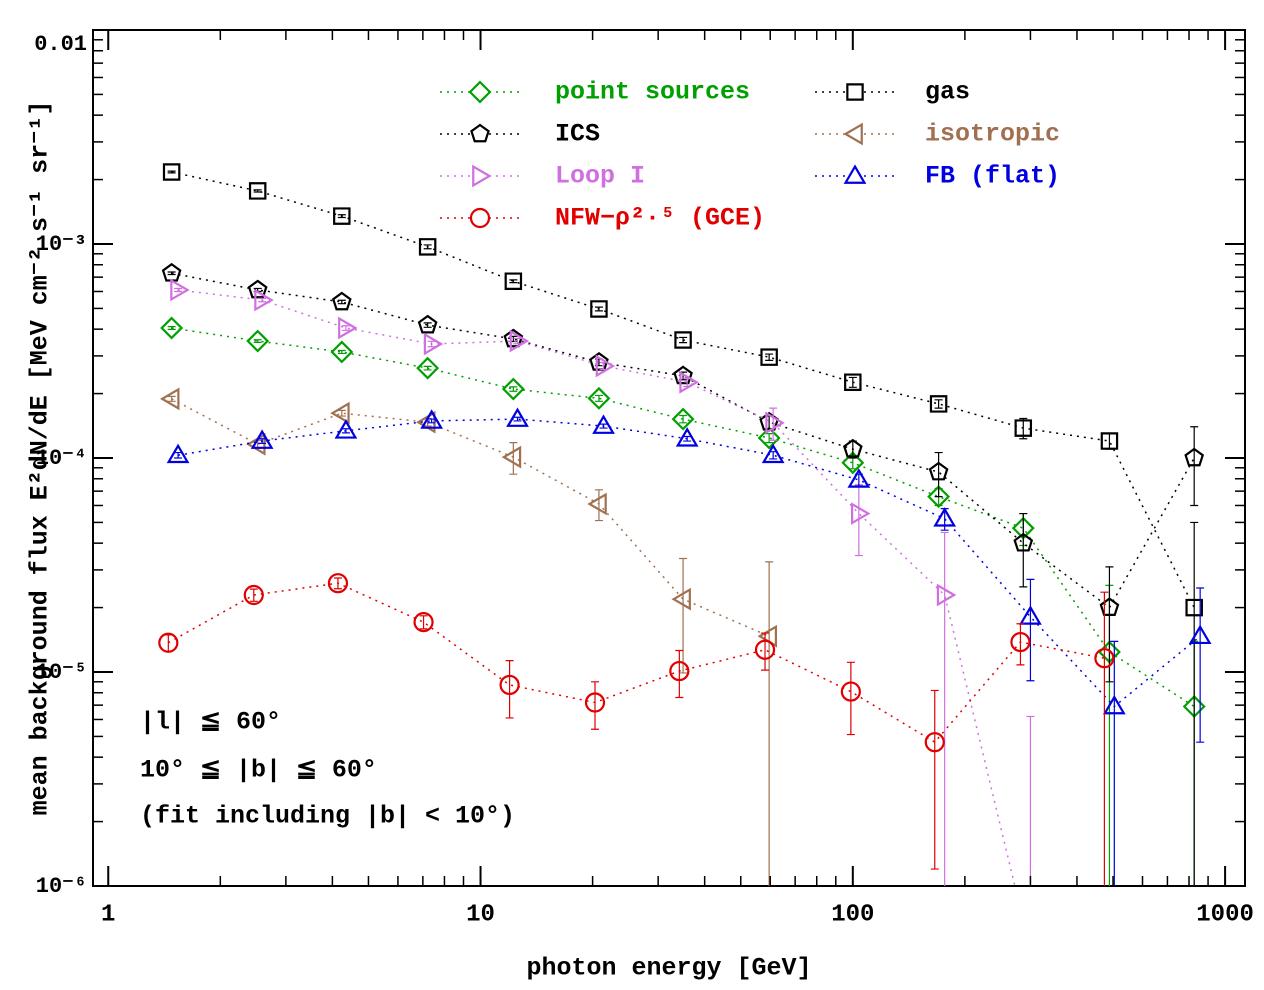 This screenshot has width=1264, height=990. I want to click on legend-label: ICS, so click(577, 134).